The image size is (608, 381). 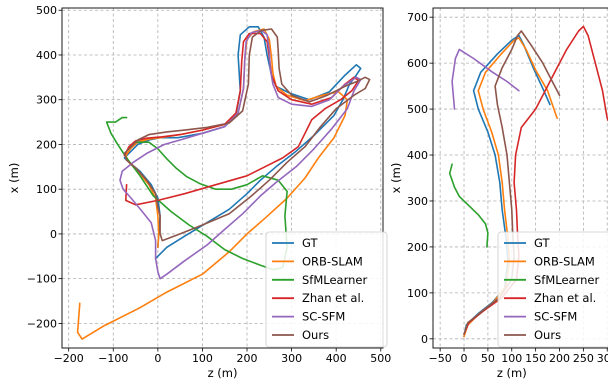 I want to click on series-line-sc-sfm, so click(x=485, y=79).